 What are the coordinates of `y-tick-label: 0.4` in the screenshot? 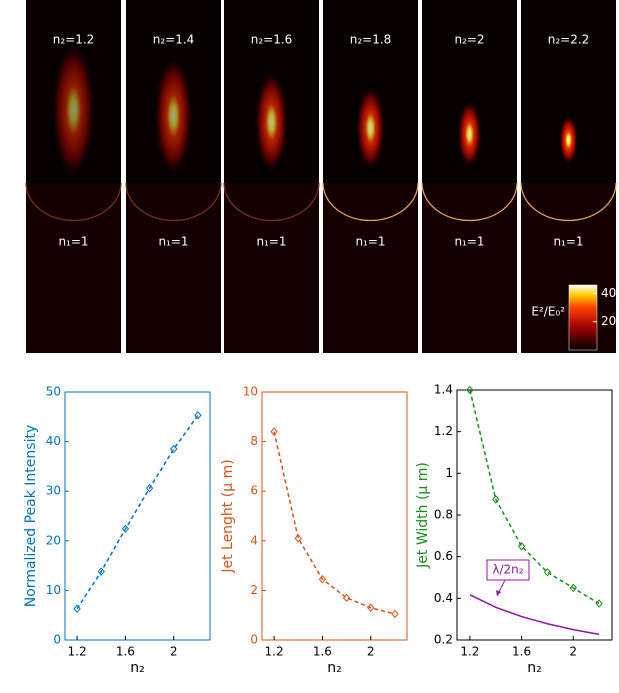 It's located at (443, 598).